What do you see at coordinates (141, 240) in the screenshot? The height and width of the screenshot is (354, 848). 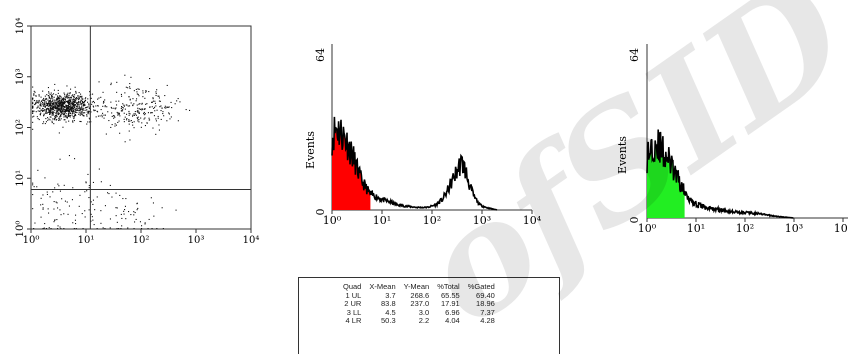 I see `x-tick-label: 10²` at bounding box center [141, 240].